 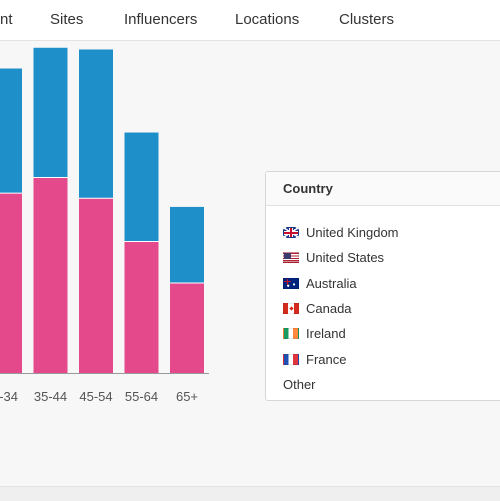 I want to click on legend-item-label: Canada, so click(x=329, y=309).